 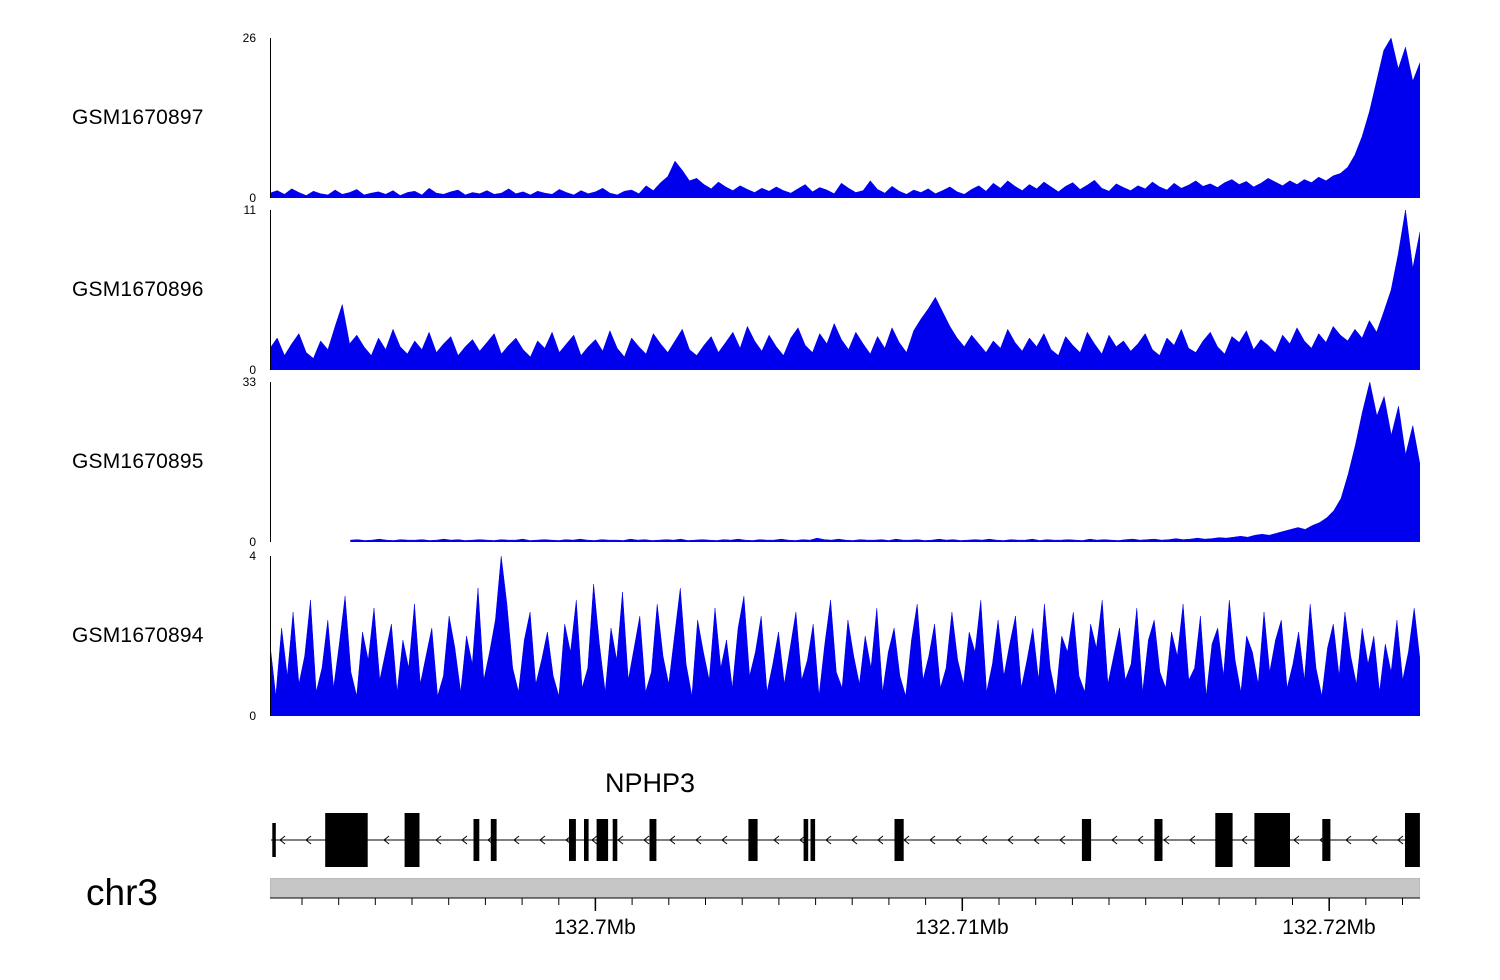 What do you see at coordinates (138, 289) in the screenshot?
I see `track-label: GSM1670896` at bounding box center [138, 289].